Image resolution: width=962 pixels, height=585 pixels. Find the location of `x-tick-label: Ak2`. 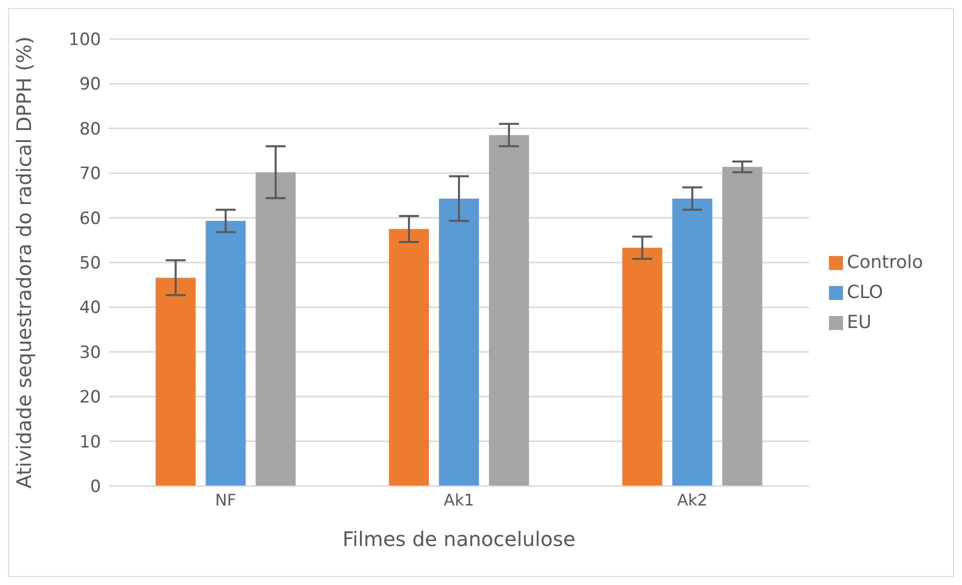

x-tick-label: Ak2 is located at coordinates (692, 500).